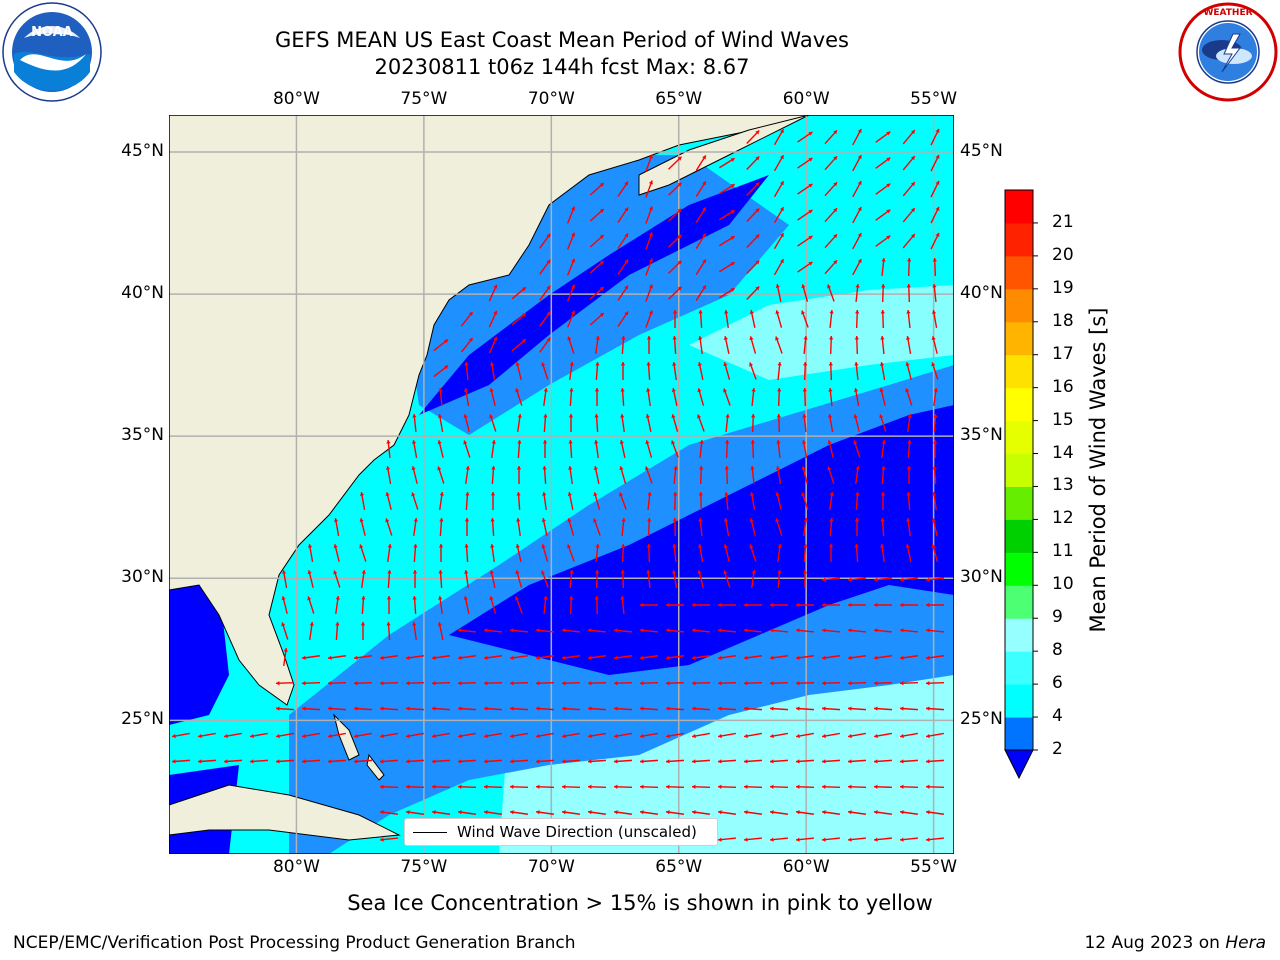  I want to click on colorbar-tick-label: 18, so click(1063, 320).